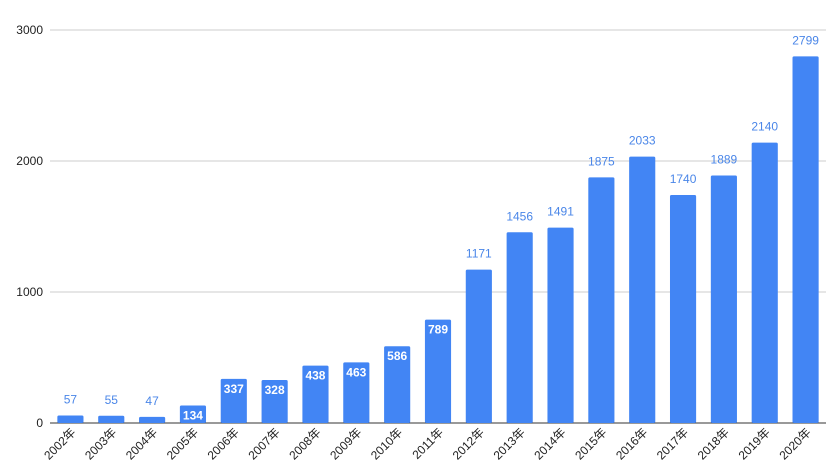 The height and width of the screenshot is (472, 835). Describe the element at coordinates (275, 390) in the screenshot. I see `data-label: 328` at that location.